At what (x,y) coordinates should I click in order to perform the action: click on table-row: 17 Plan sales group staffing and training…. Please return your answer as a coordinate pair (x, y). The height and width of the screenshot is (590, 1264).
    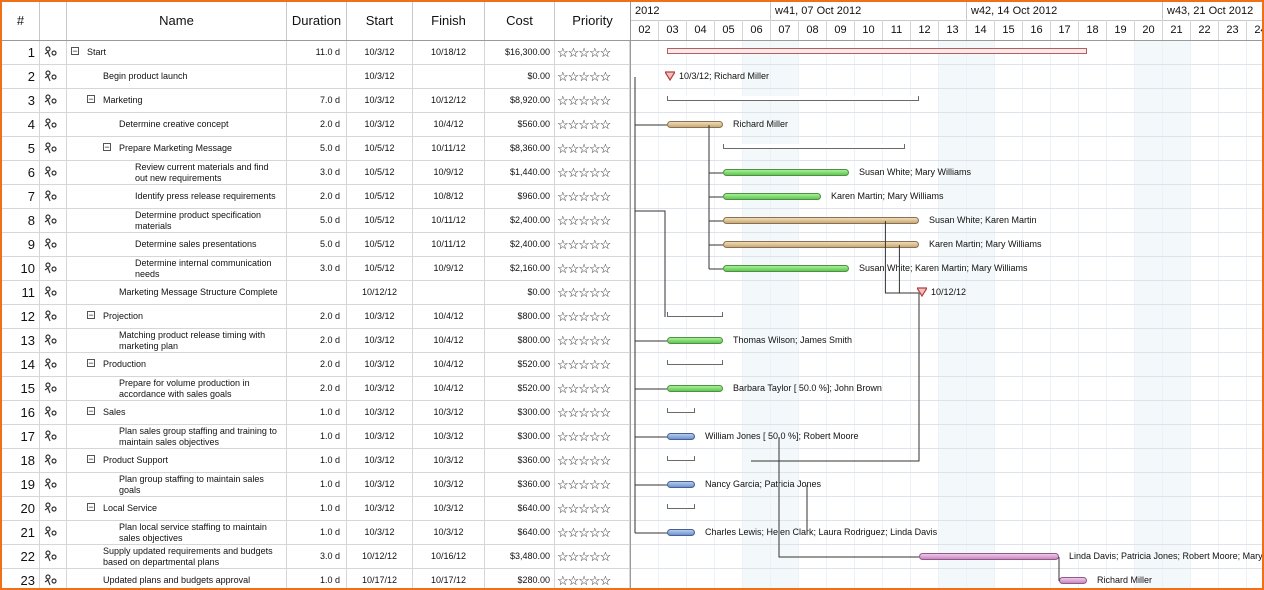
    Looking at the image, I should click on (316, 437).